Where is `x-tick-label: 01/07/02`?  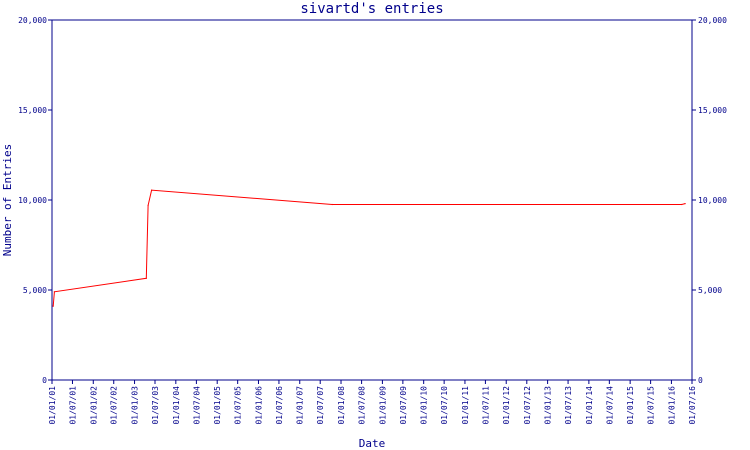
x-tick-label: 01/07/02 is located at coordinates (114, 405).